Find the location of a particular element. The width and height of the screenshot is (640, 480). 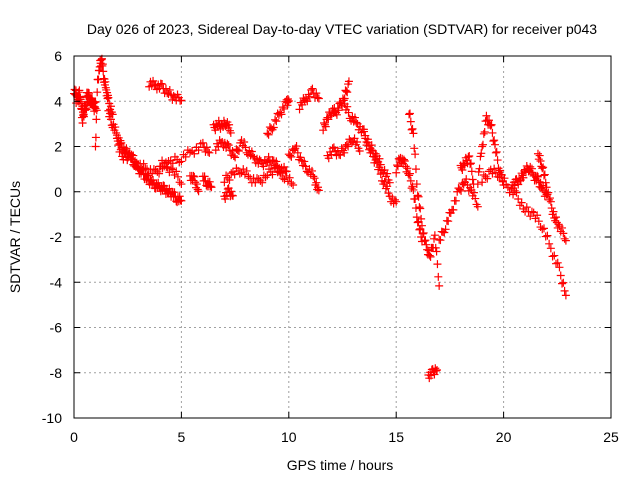

series-arc-k is located at coordinates (251, 156).